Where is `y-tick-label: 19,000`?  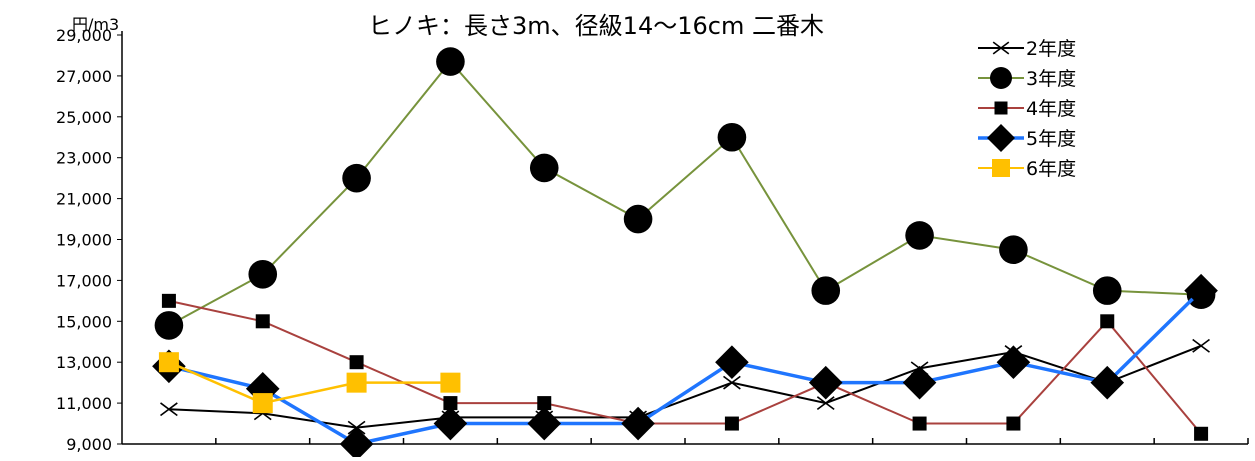 y-tick-label: 19,000 is located at coordinates (84, 240).